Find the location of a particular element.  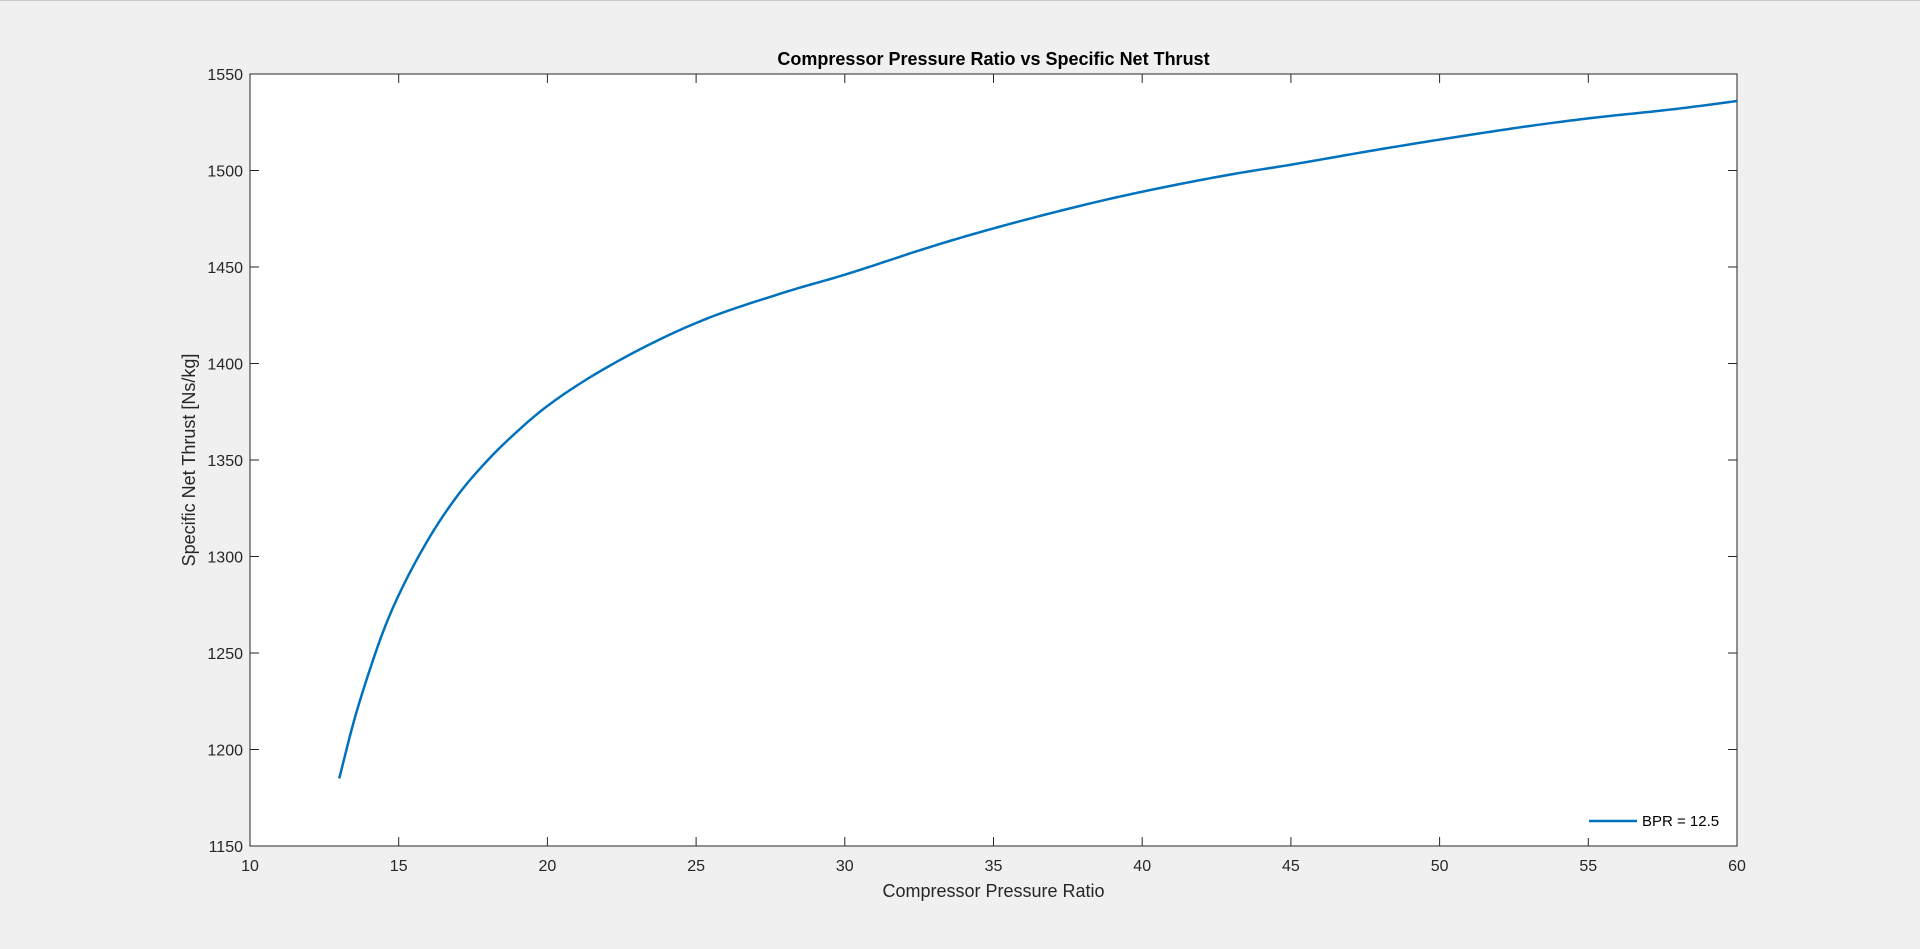

x-tick-label-6: 40 is located at coordinates (1142, 866).